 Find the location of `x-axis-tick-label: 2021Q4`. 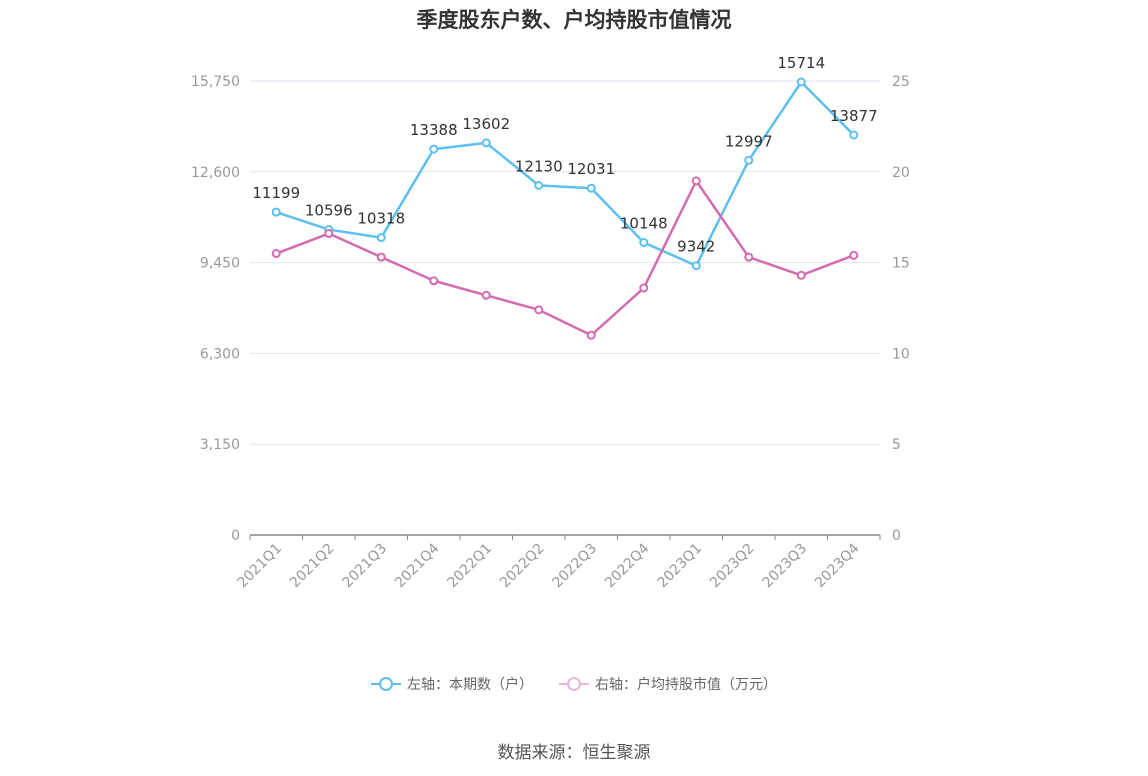

x-axis-tick-label: 2021Q4 is located at coordinates (417, 565).